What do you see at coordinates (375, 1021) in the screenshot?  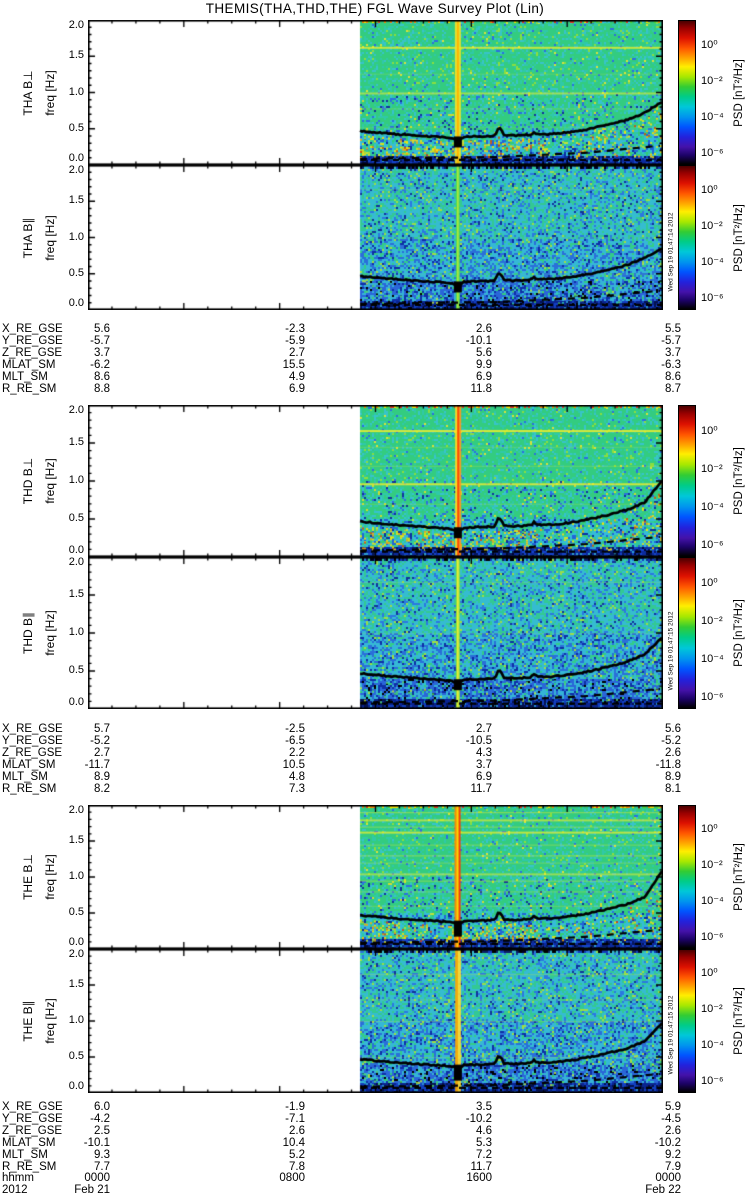 I see `spectrogram-the-bpar` at bounding box center [375, 1021].